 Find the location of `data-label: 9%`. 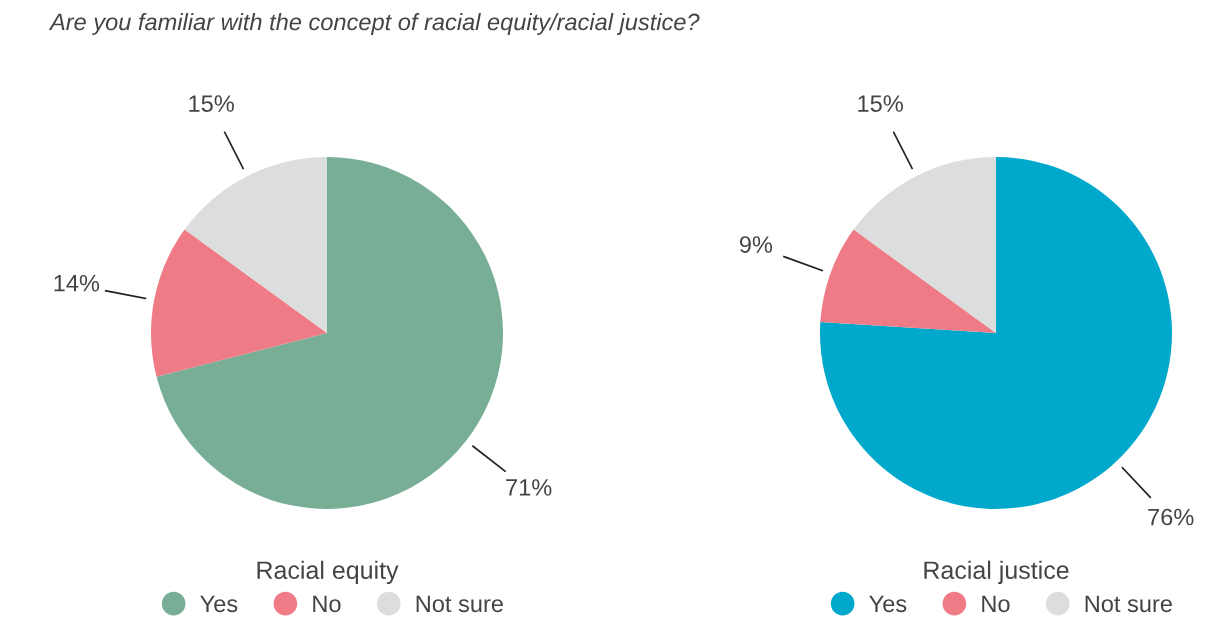

data-label: 9% is located at coordinates (756, 244).